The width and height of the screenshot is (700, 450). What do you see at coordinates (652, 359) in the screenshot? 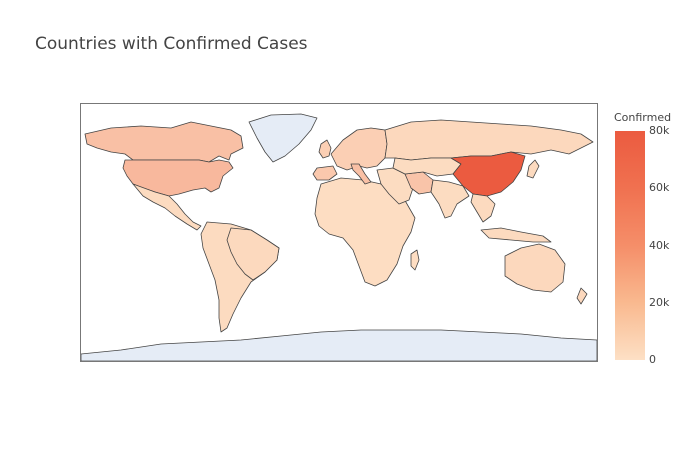
I see `colorbar-tick-0: 0` at bounding box center [652, 359].